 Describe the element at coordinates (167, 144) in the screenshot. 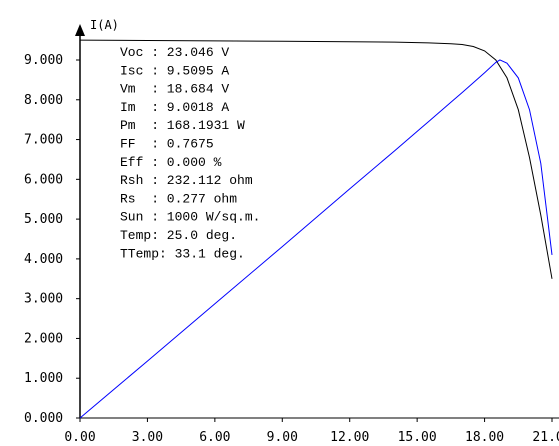

I see `info-line: FF : 0.7675` at that location.